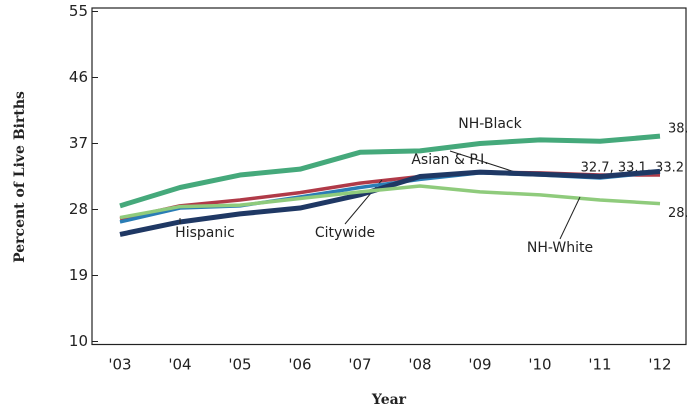 This screenshot has width=687, height=412. Describe the element at coordinates (659, 365) in the screenshot. I see `x-tick-label: '12` at that location.